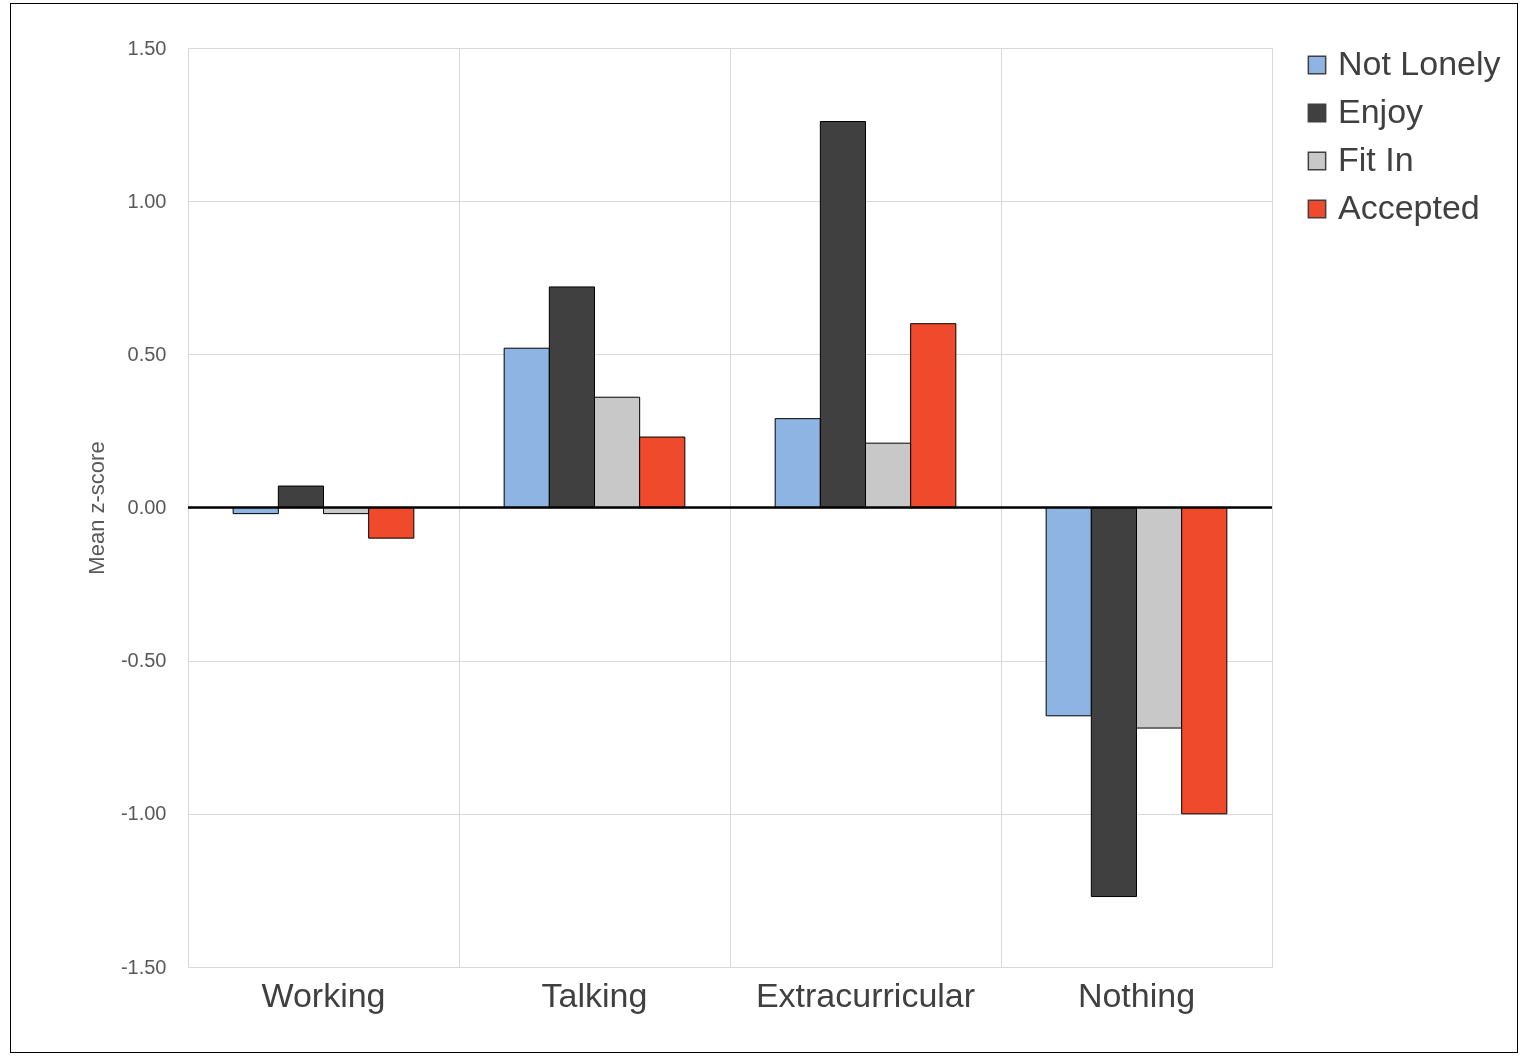 This screenshot has height=1057, width=1522. Describe the element at coordinates (147, 200) in the screenshot. I see `y-tick-label: 1.00` at that location.